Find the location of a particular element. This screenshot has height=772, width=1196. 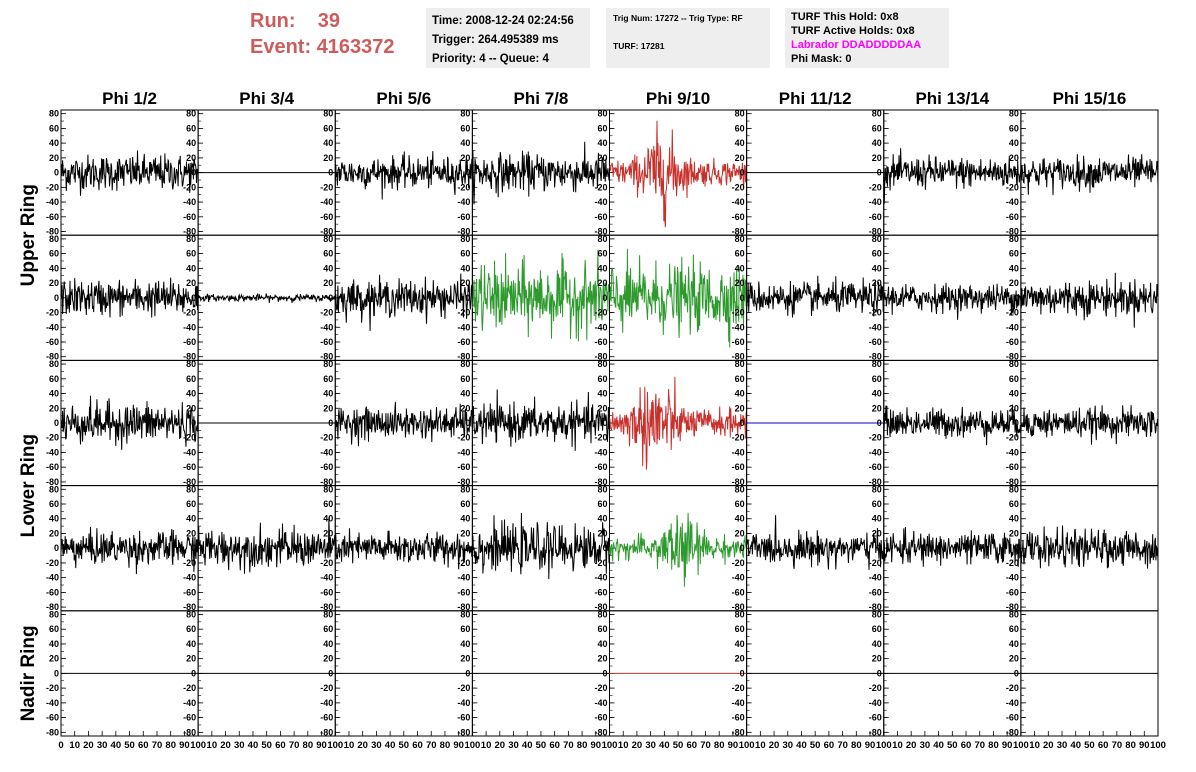

x-tick-label: 70 is located at coordinates (157, 745).